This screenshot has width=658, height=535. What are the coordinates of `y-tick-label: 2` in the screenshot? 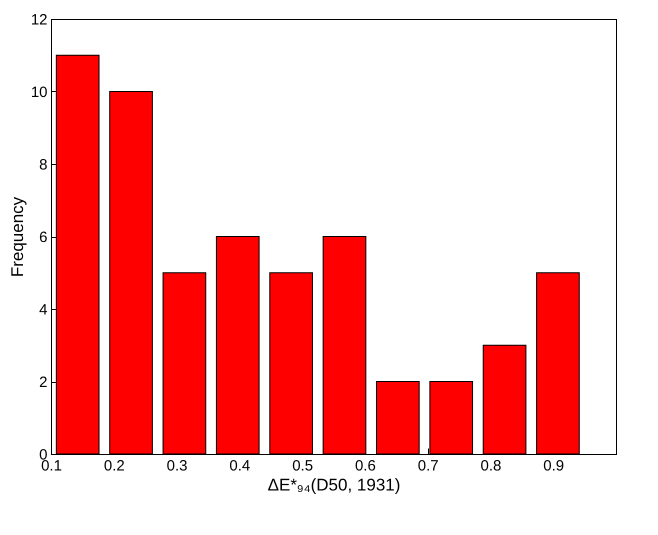 It's located at (43, 382).